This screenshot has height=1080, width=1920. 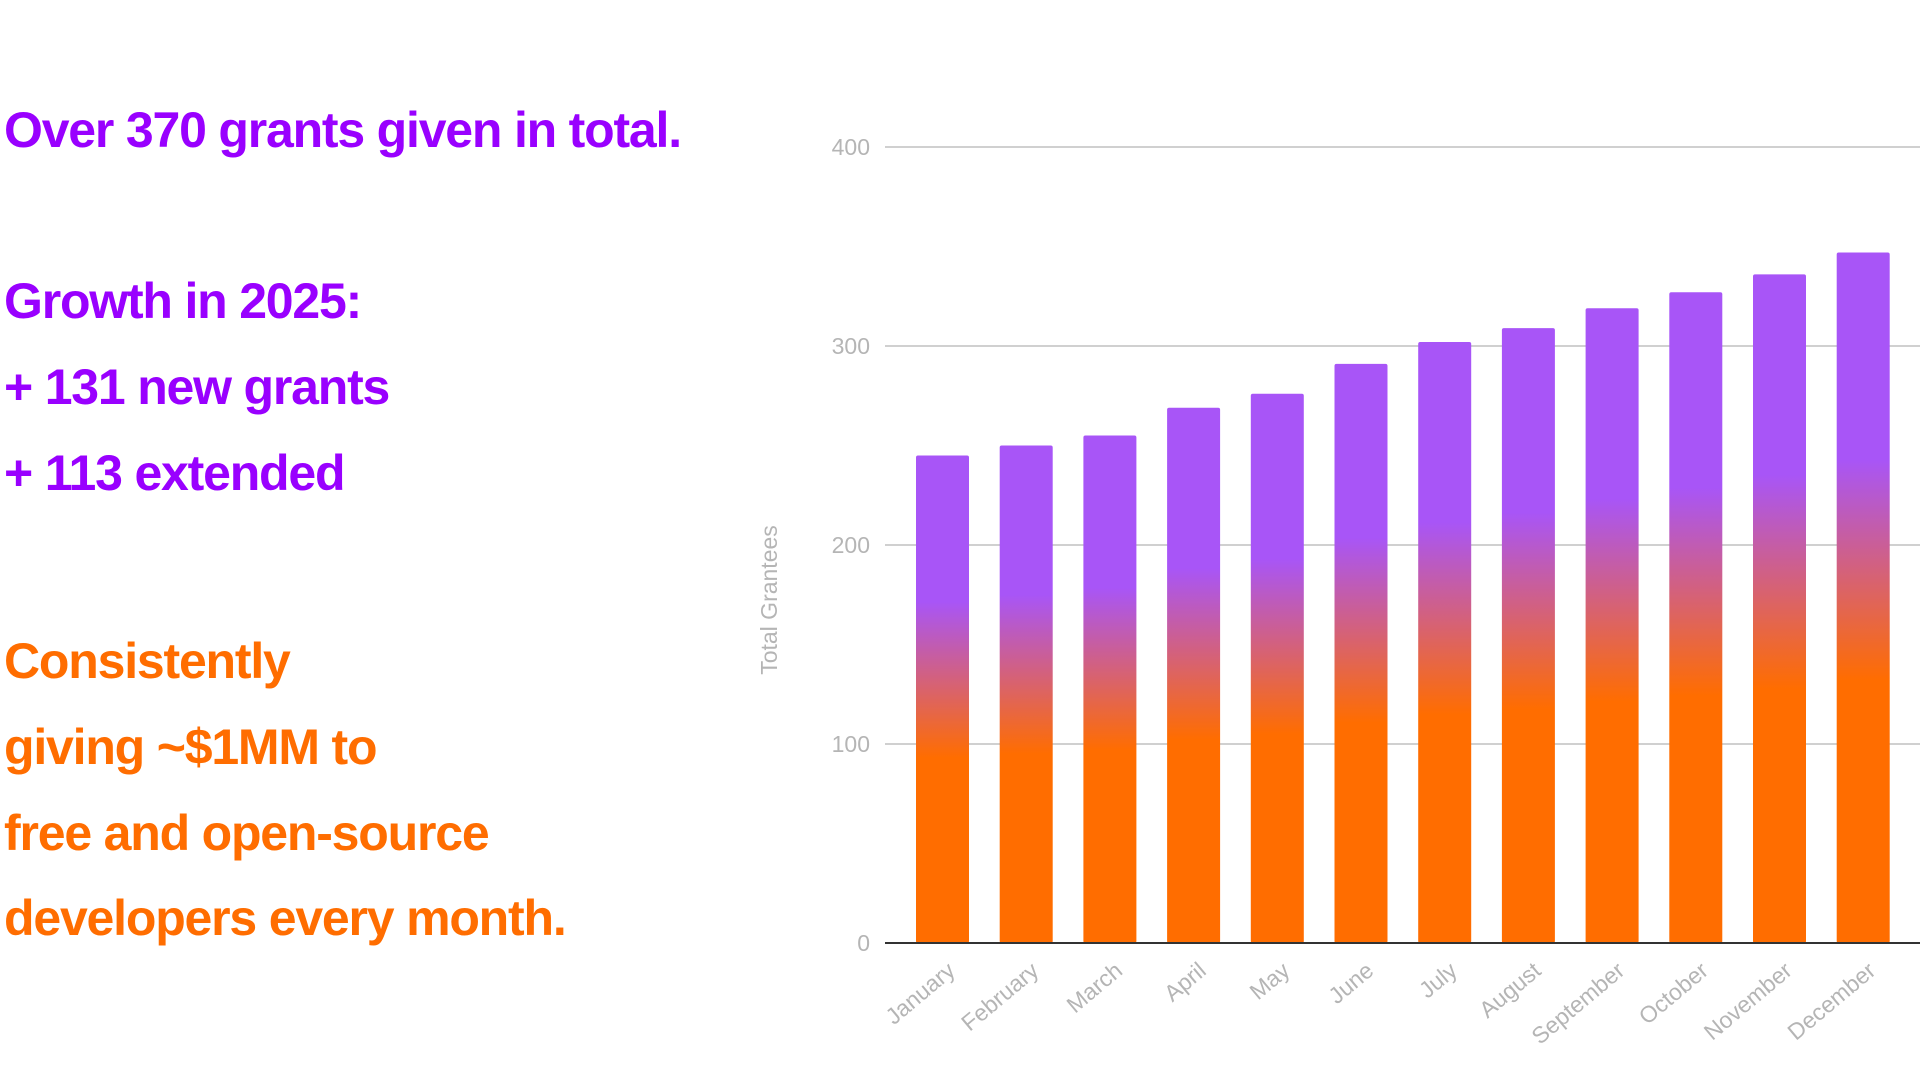 What do you see at coordinates (920, 993) in the screenshot?
I see `x-tick-label: January` at bounding box center [920, 993].